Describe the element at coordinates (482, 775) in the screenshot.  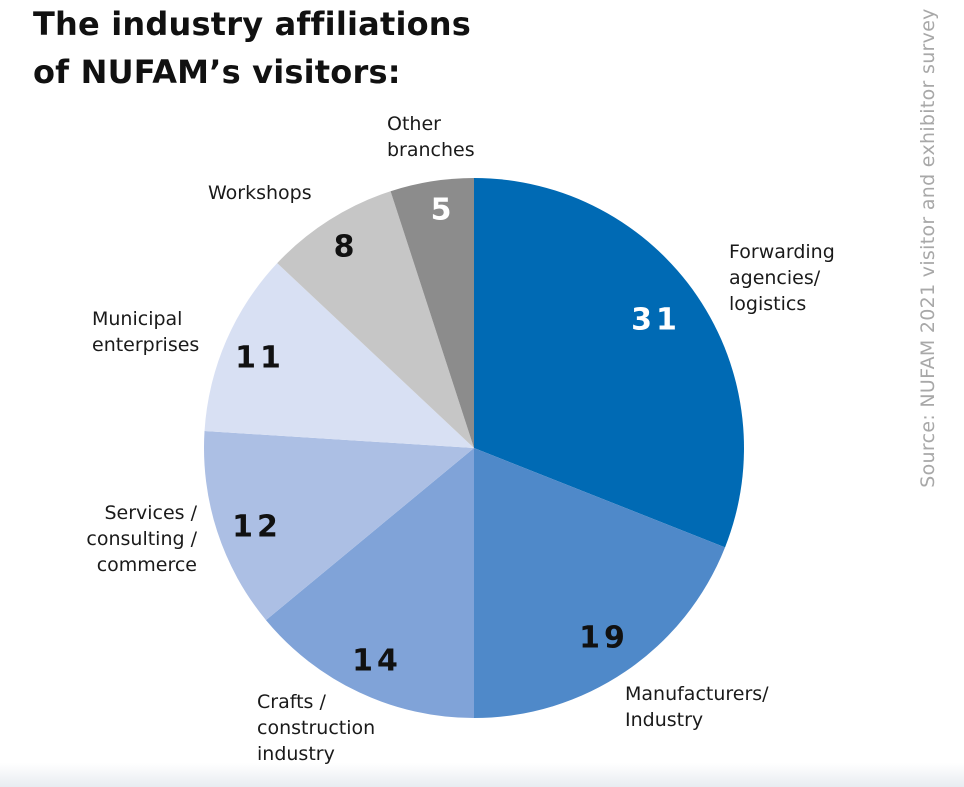
I see `bottom-strip` at that location.